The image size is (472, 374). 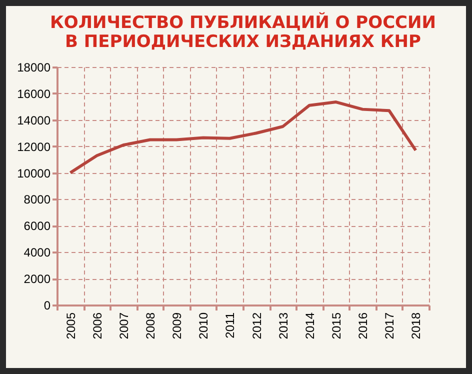 What do you see at coordinates (37, 226) in the screenshot?
I see `y-tick-label: 6000` at bounding box center [37, 226].